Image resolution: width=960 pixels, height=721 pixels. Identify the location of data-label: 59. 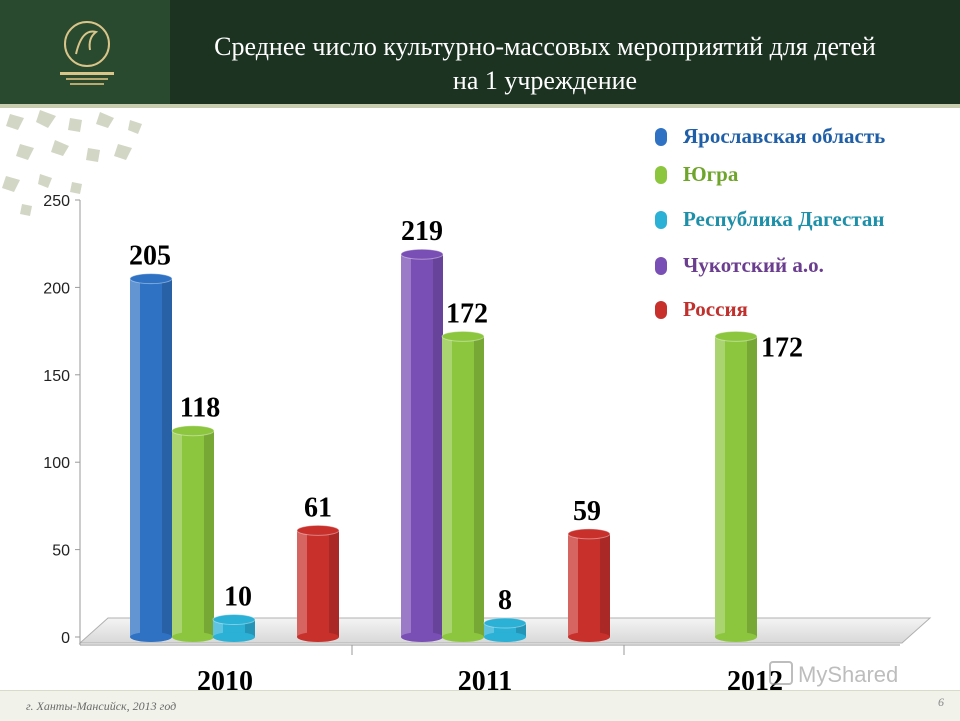
(587, 511).